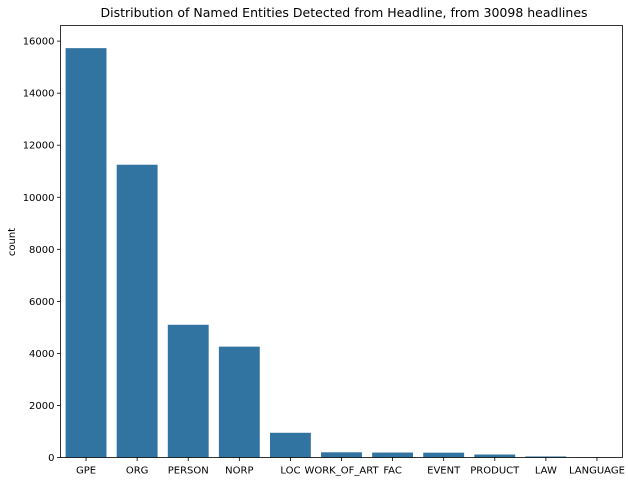 The height and width of the screenshot is (483, 628). What do you see at coordinates (495, 456) in the screenshot?
I see `bar-product` at bounding box center [495, 456].